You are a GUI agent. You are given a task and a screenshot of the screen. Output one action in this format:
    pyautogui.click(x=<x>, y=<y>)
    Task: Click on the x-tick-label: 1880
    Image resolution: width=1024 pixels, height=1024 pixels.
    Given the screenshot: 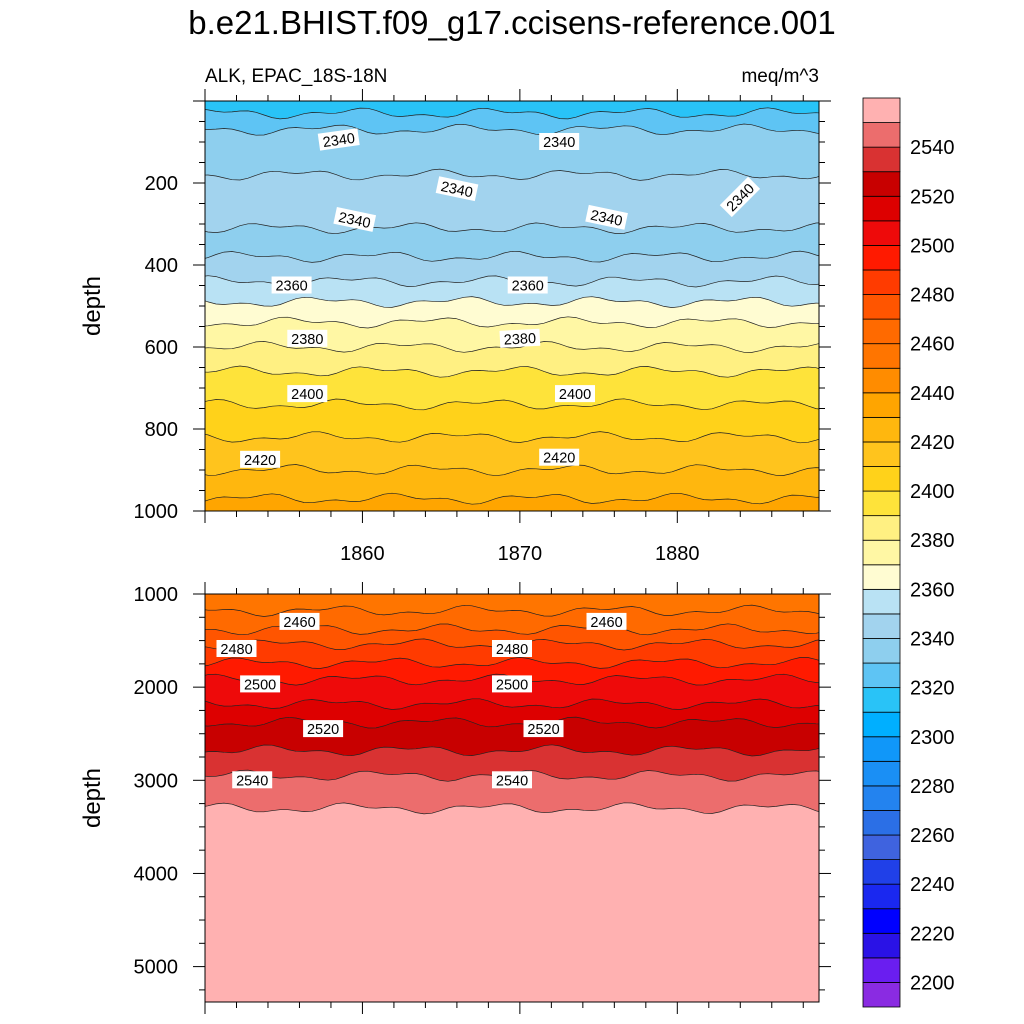 What is the action you would take?
    pyautogui.click(x=677, y=554)
    